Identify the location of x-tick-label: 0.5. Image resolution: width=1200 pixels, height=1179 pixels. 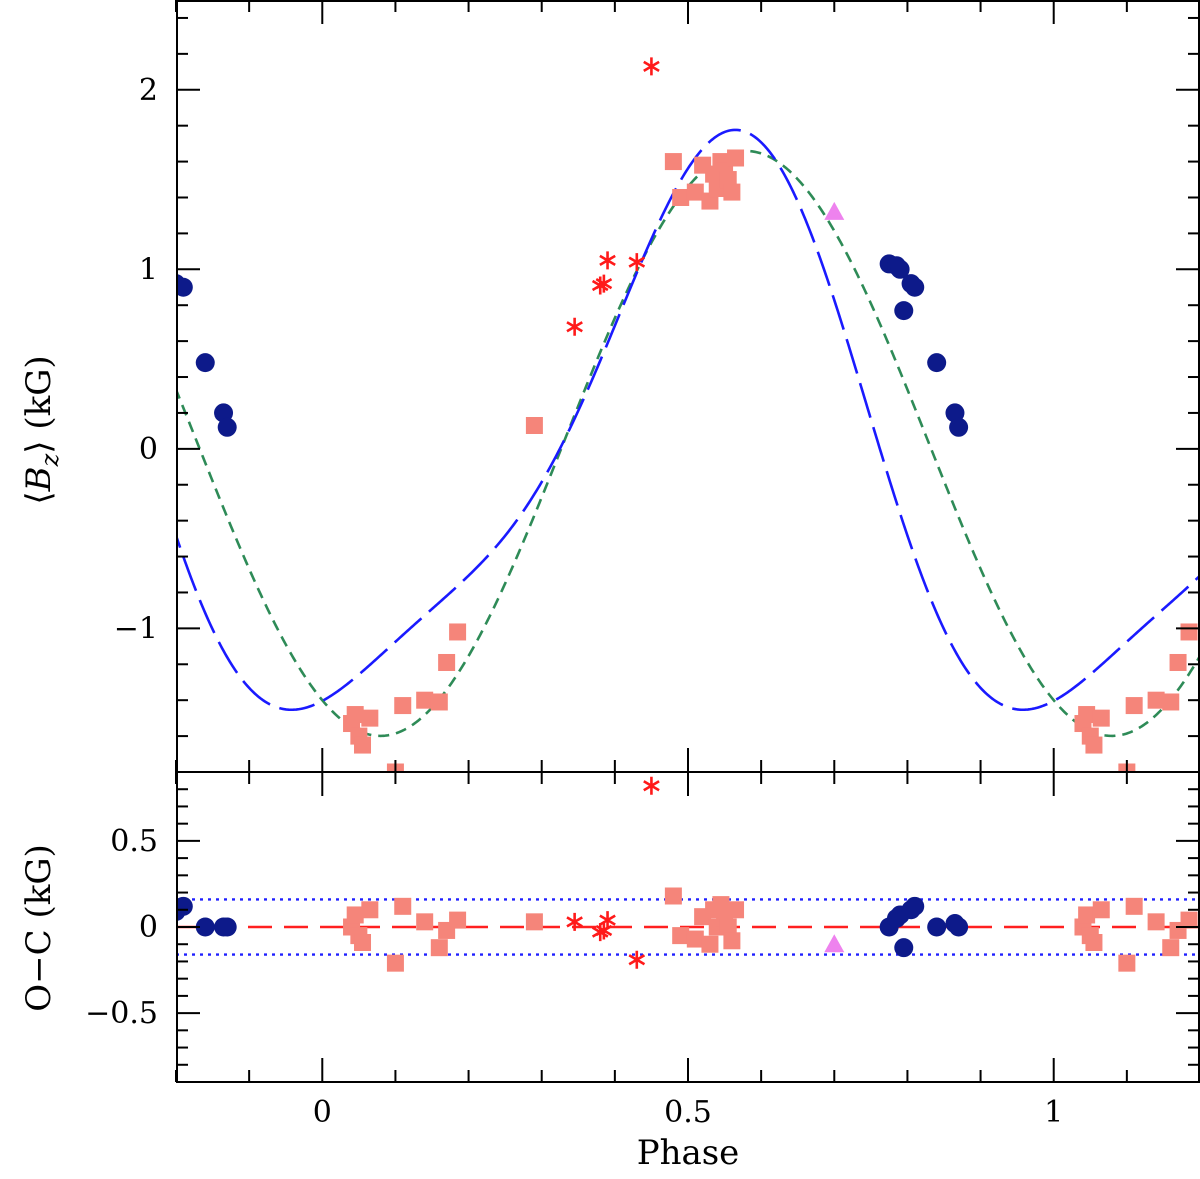
(688, 1112).